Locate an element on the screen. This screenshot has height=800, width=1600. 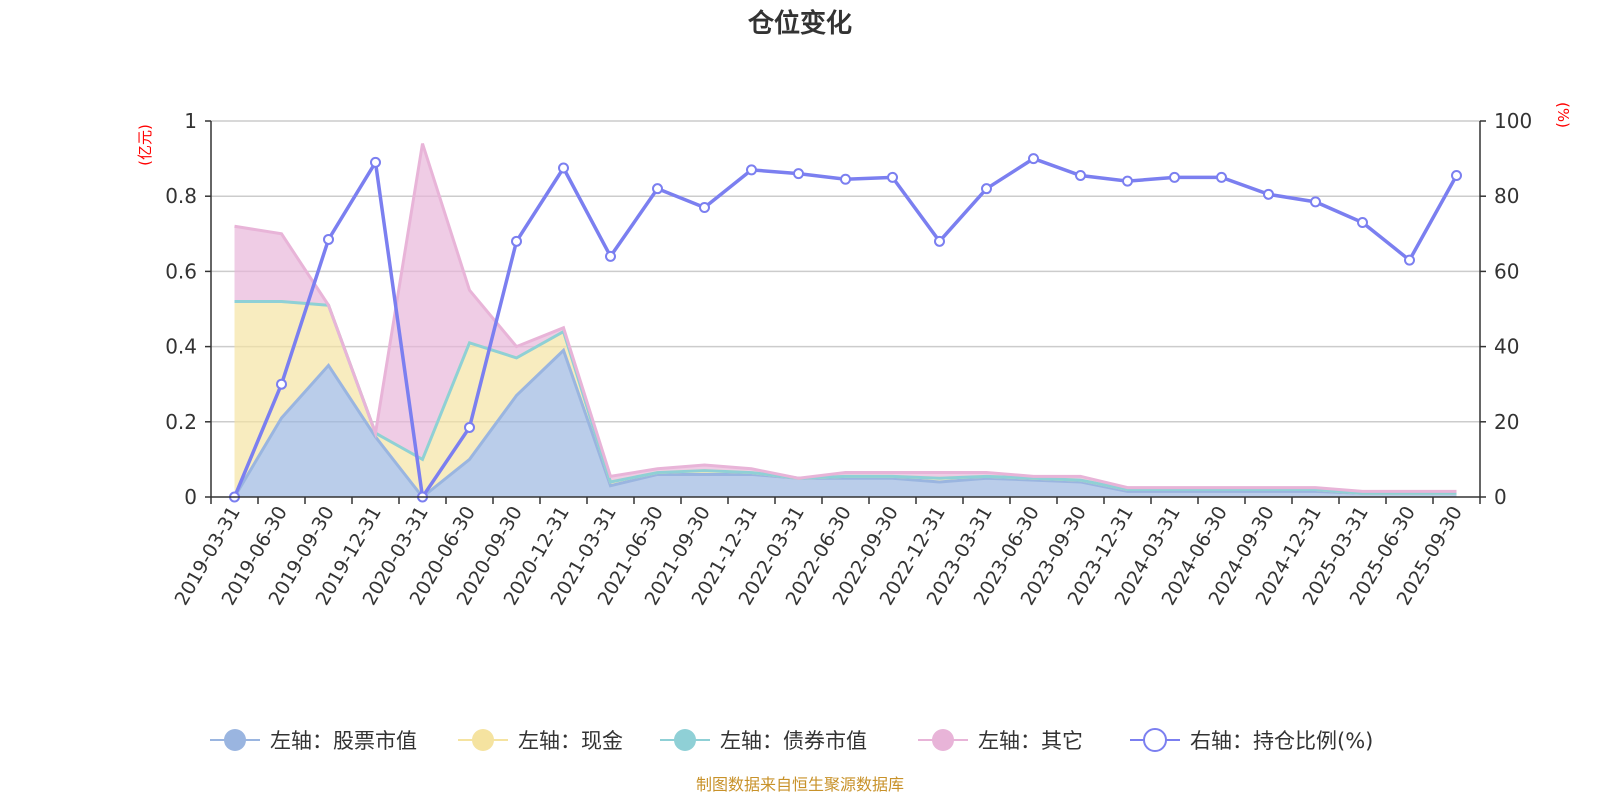
left-tick-label: 0.4 is located at coordinates (181, 347).